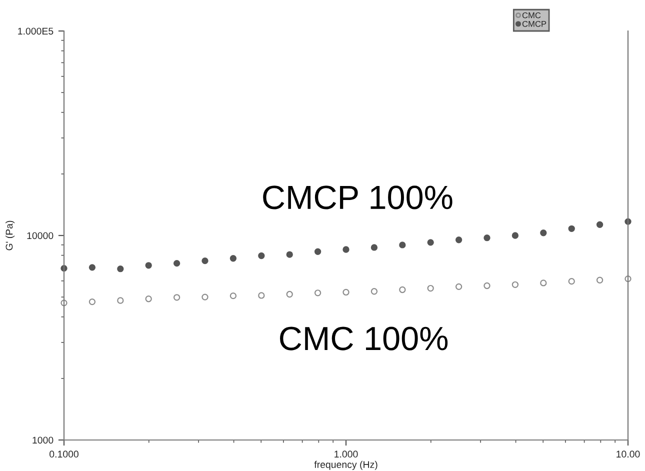  What do you see at coordinates (534, 23) in the screenshot?
I see `legend-label: CMCP` at bounding box center [534, 23].